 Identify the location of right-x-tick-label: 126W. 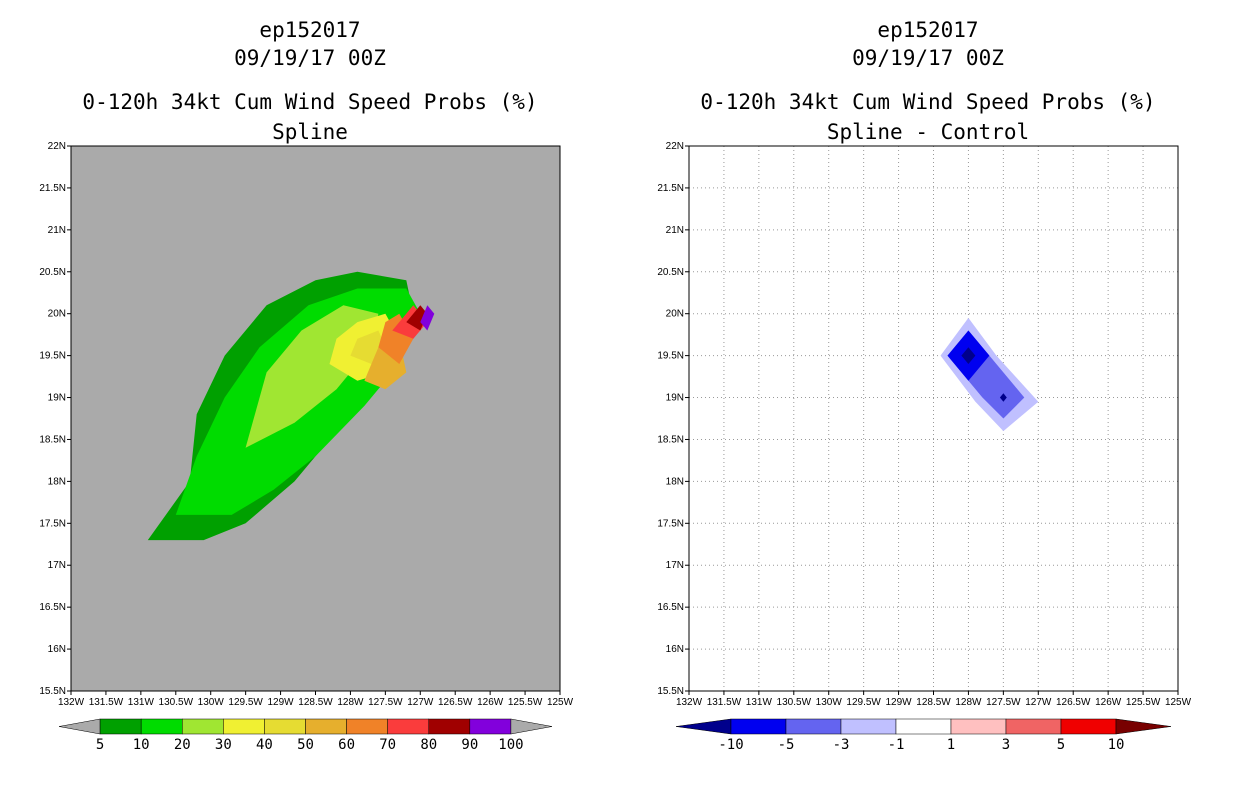
(1108, 702).